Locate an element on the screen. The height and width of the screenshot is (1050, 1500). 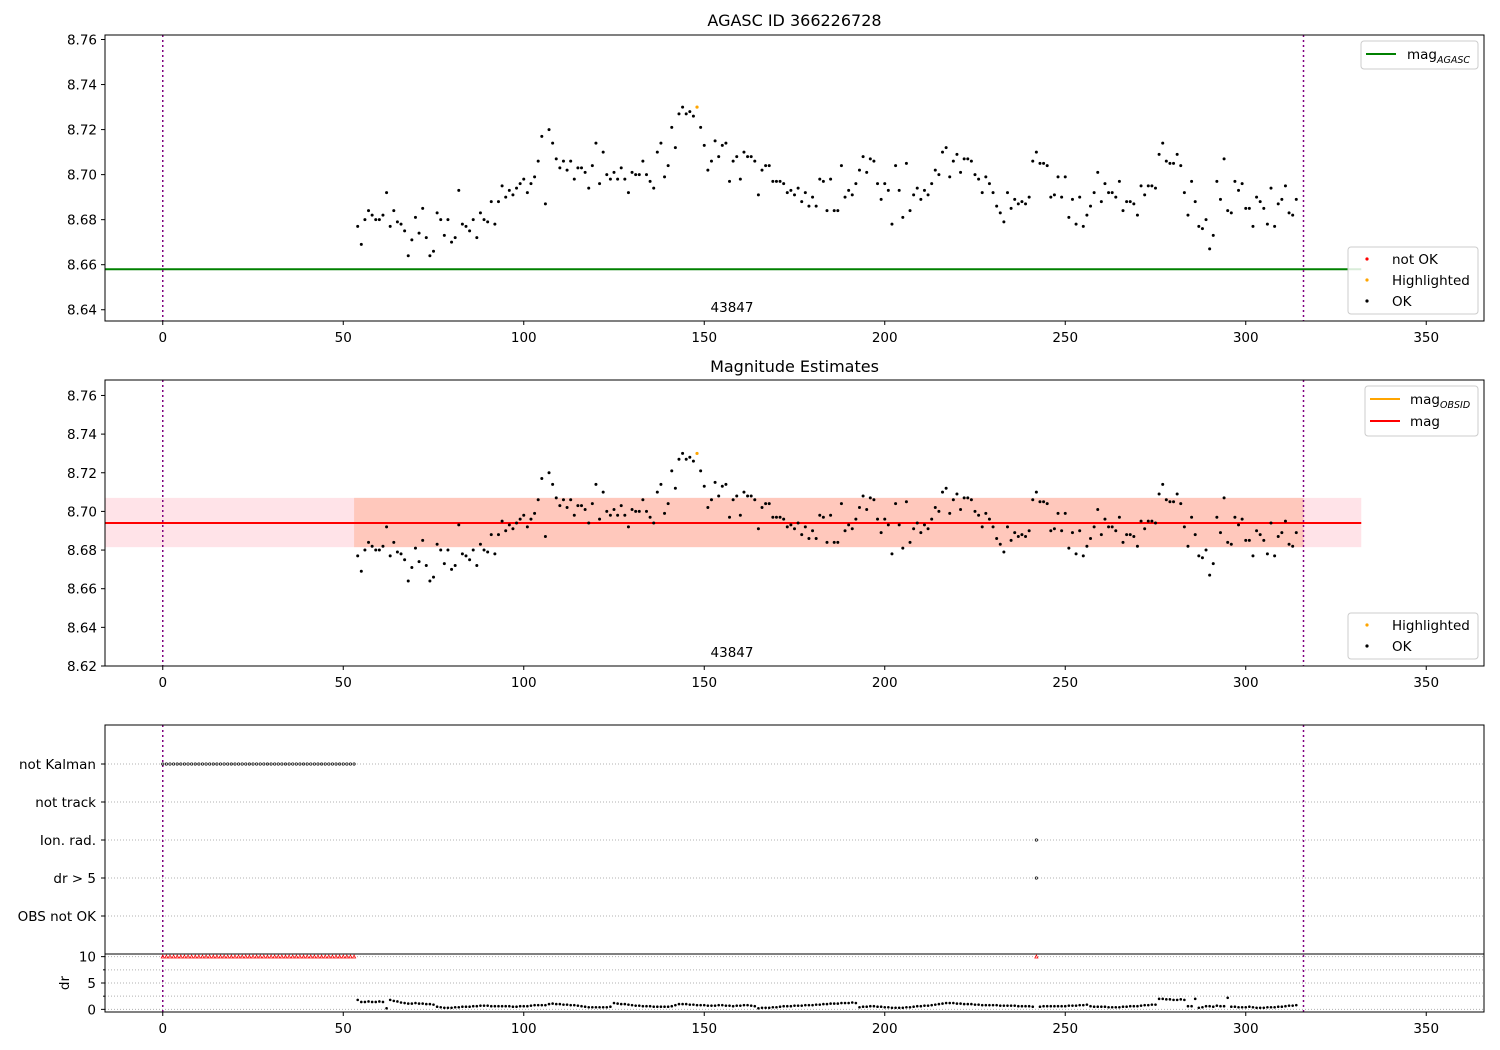
legend-label-ok: OK is located at coordinates (1402, 647).